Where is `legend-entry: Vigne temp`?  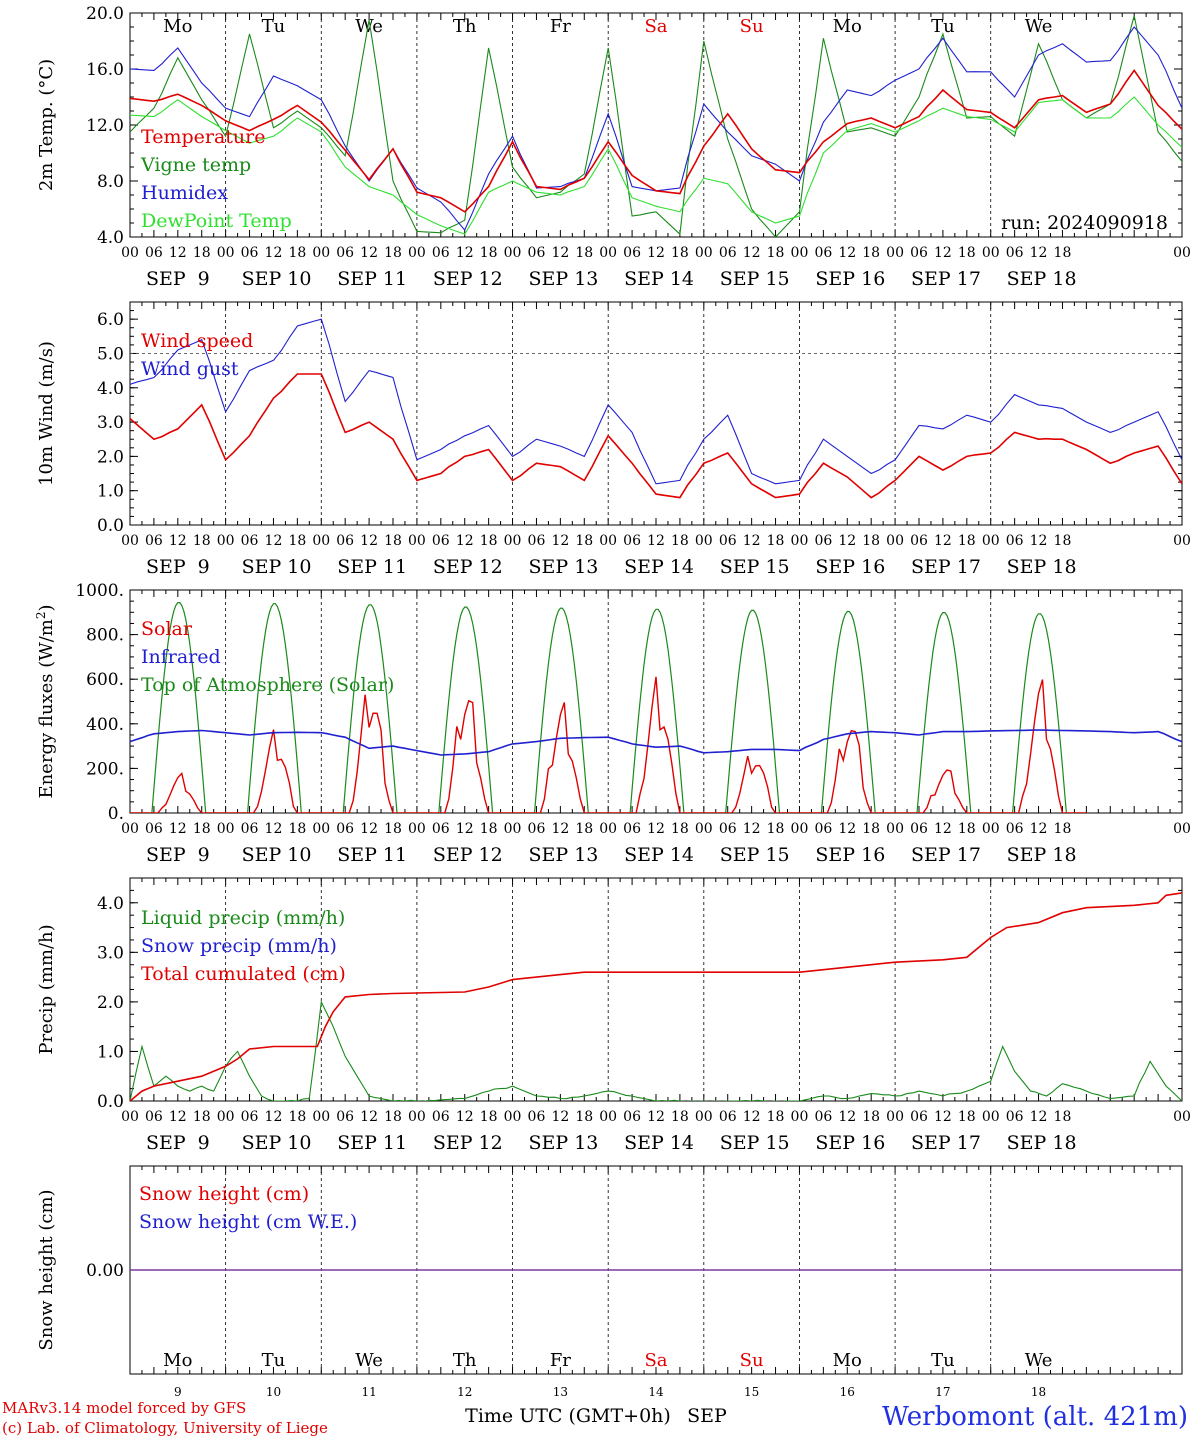
legend-entry: Vigne temp is located at coordinates (195, 165).